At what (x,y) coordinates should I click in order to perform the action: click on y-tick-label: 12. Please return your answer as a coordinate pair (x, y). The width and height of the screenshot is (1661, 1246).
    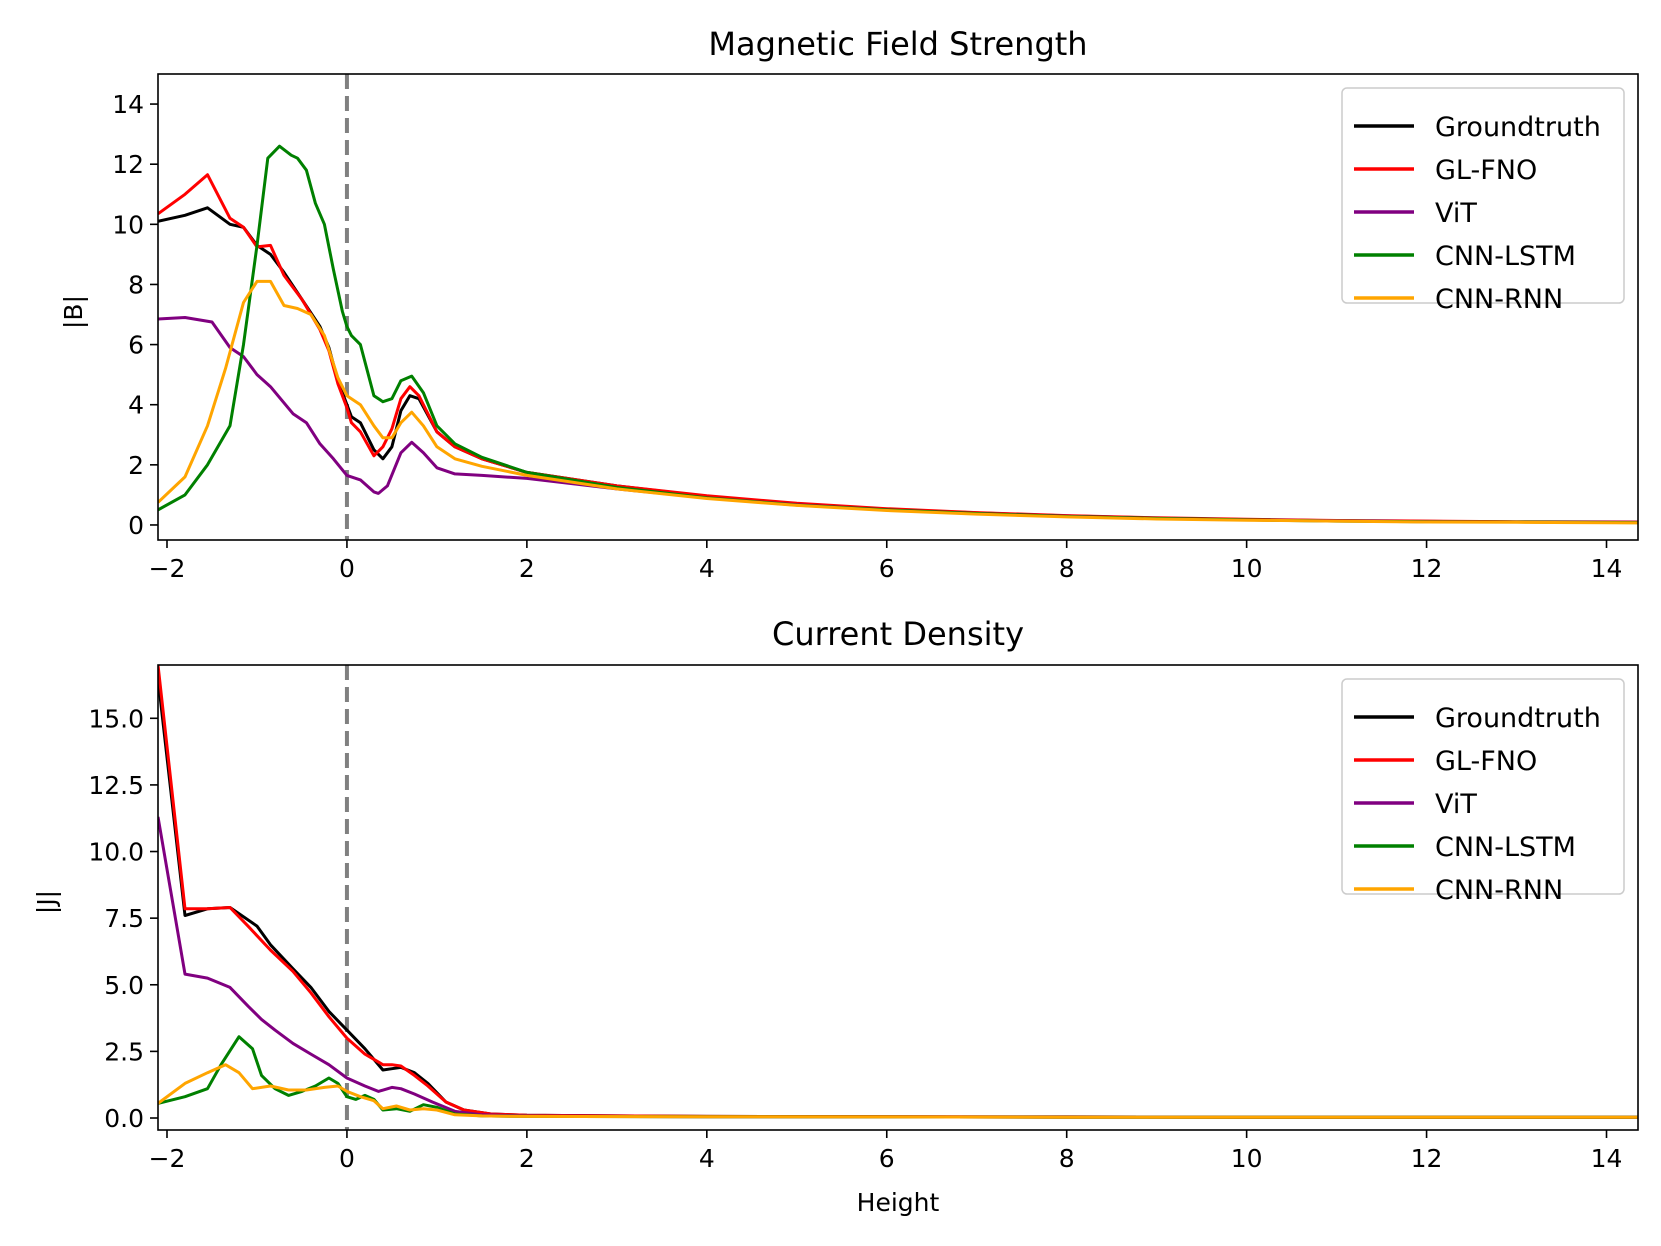
    Looking at the image, I should click on (128, 164).